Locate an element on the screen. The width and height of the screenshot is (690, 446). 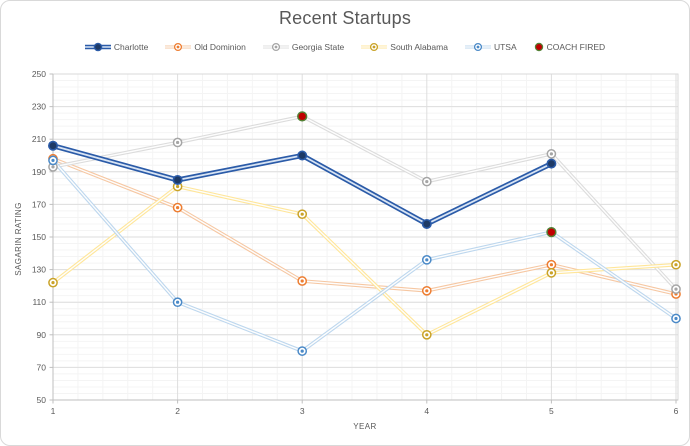
y-tick-label: 230 is located at coordinates (39, 107).